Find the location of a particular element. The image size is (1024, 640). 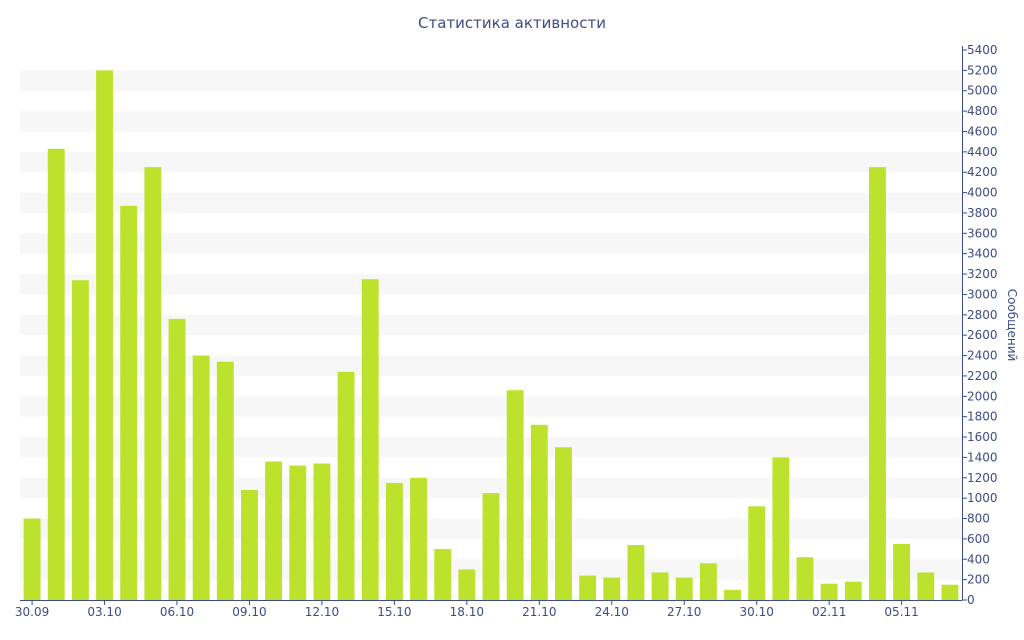

y-axis-label: Сообщений is located at coordinates (1012, 325).